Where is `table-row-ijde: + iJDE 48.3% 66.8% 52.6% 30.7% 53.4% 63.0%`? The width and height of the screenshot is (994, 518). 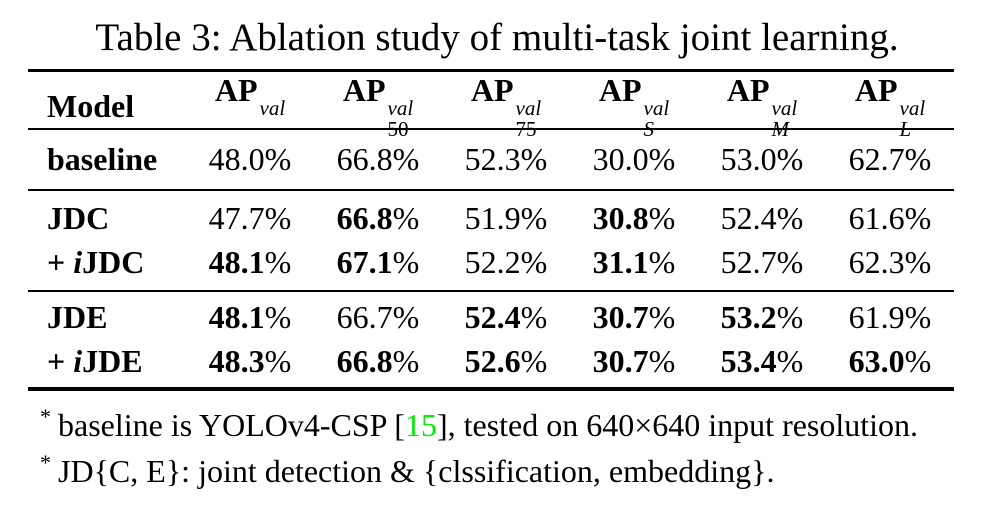
table-row-ijde: + iJDE 48.3% 66.8% 52.6% 30.7% 53.4% 63.0% is located at coordinates (491, 362).